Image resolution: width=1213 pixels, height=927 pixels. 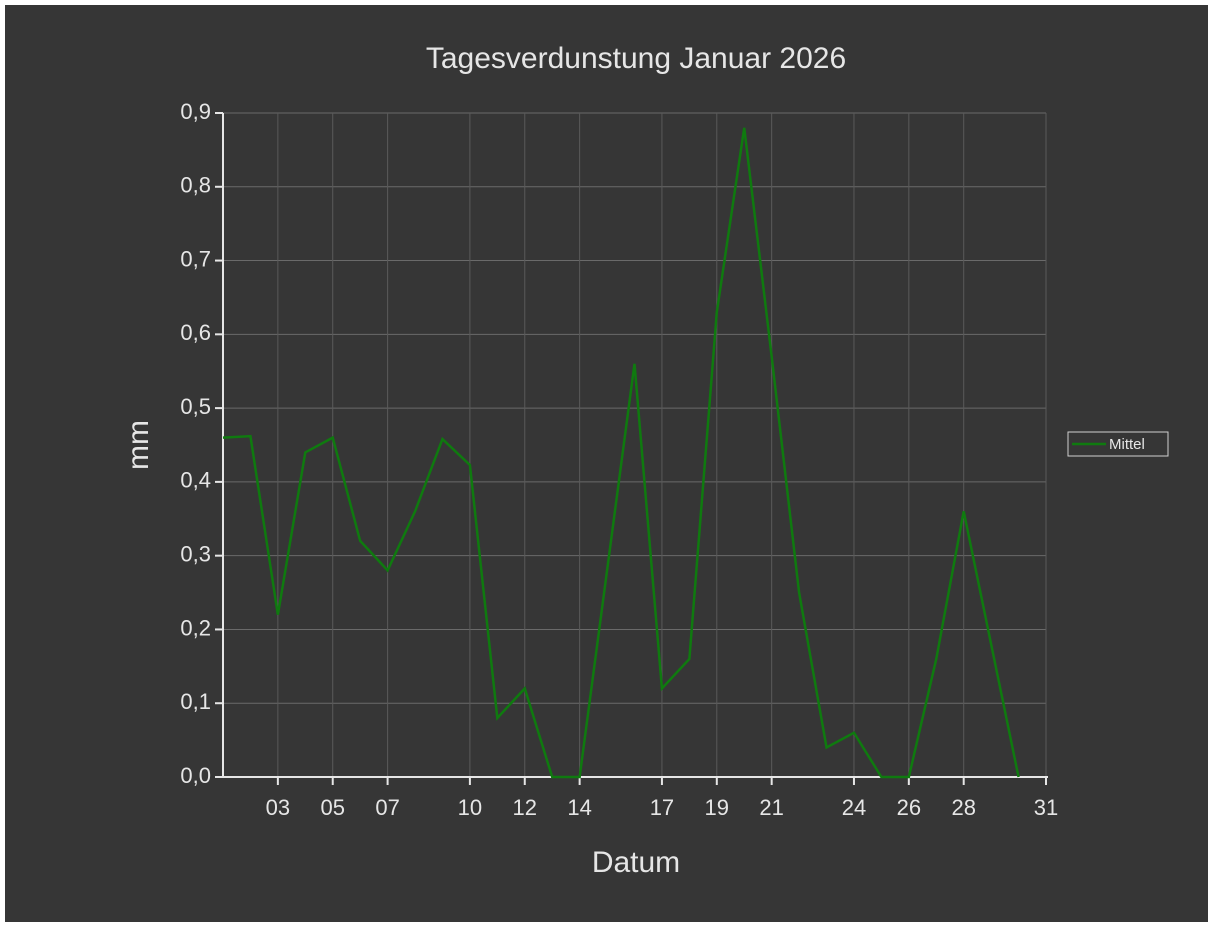 What do you see at coordinates (138, 445) in the screenshot?
I see `y-axis-label: mm` at bounding box center [138, 445].